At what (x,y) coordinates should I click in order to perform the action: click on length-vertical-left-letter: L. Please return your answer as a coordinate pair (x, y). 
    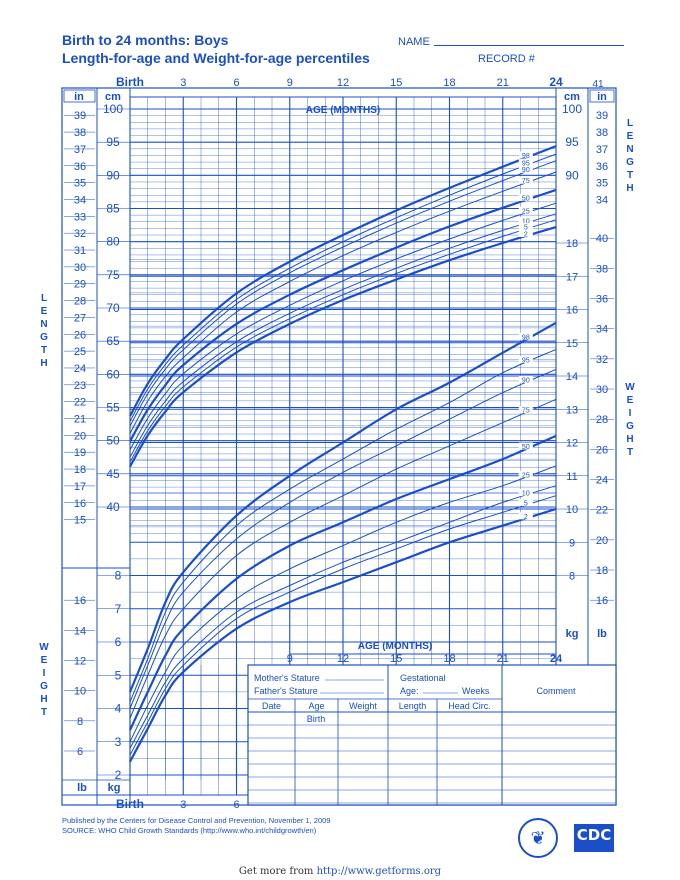
    Looking at the image, I should click on (44, 298).